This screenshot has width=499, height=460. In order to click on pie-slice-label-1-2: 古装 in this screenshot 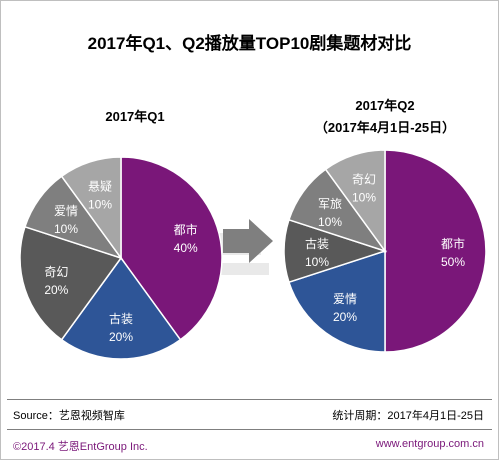, I will do `click(317, 243)`.